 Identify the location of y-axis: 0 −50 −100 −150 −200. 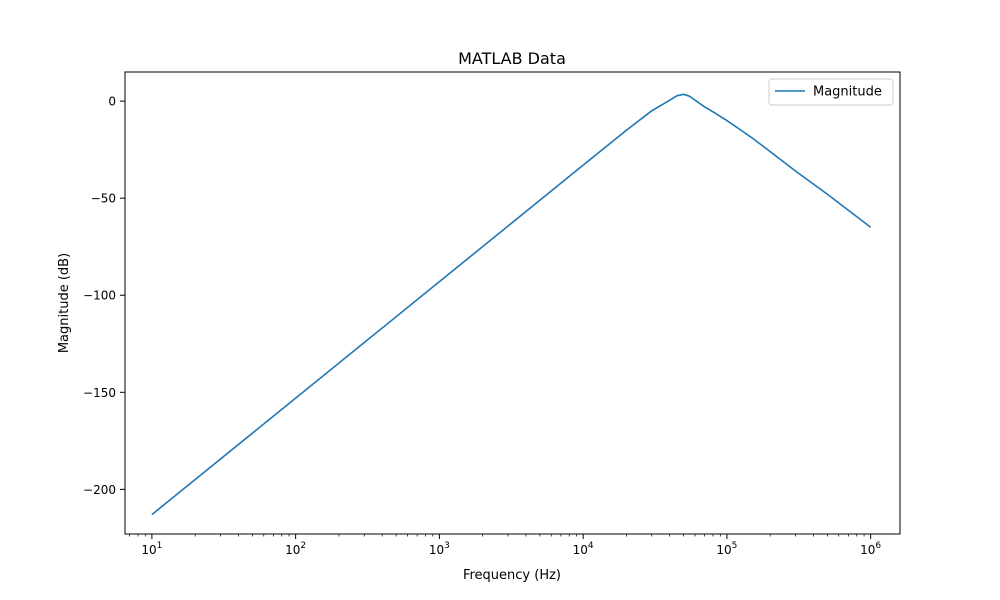
(104, 296).